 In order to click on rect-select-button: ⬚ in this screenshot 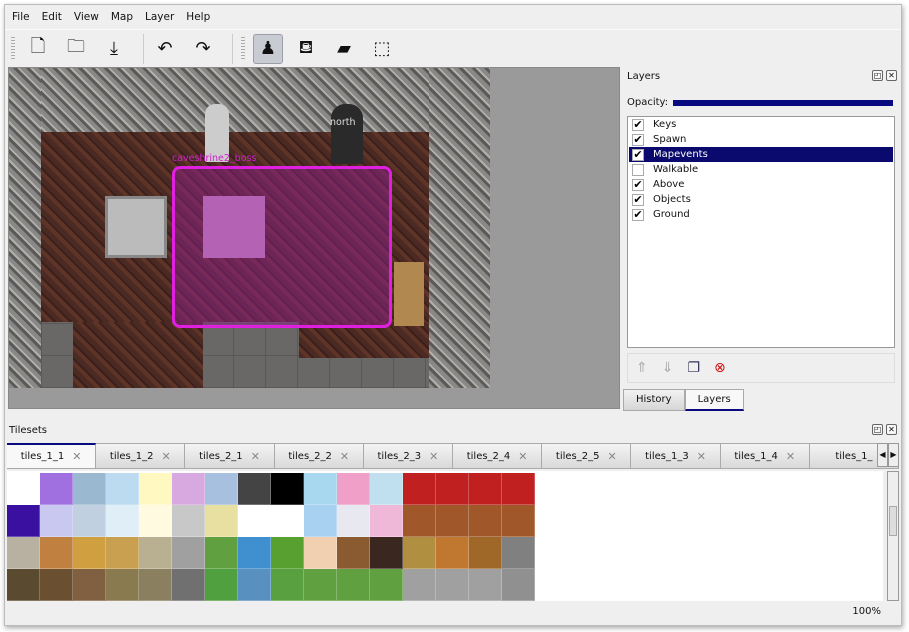, I will do `click(382, 49)`.